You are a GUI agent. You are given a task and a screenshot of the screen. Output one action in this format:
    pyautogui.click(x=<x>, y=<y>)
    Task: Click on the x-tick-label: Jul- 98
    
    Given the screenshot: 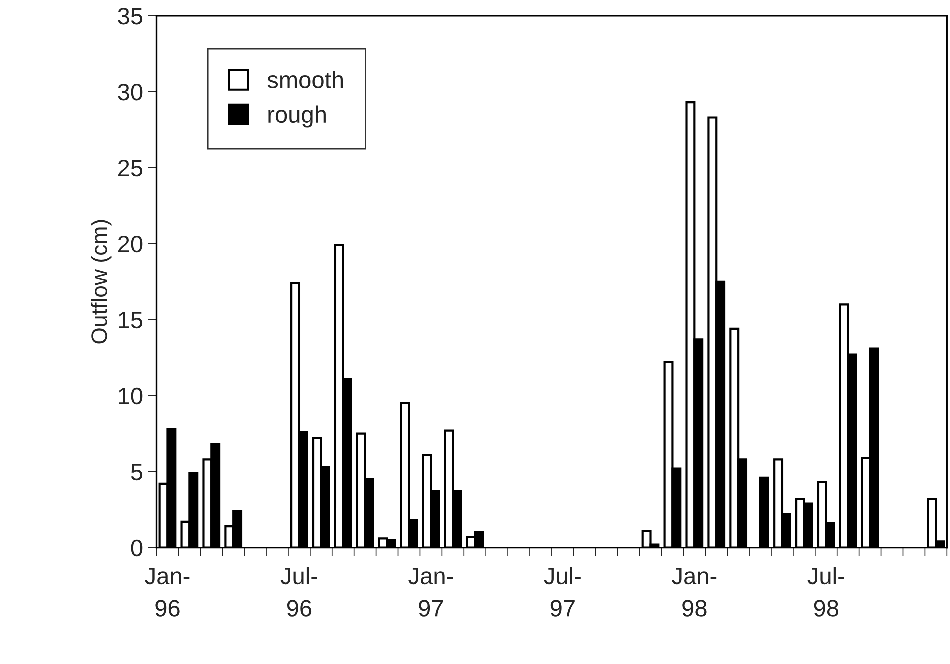 What is the action you would take?
    pyautogui.click(x=826, y=592)
    